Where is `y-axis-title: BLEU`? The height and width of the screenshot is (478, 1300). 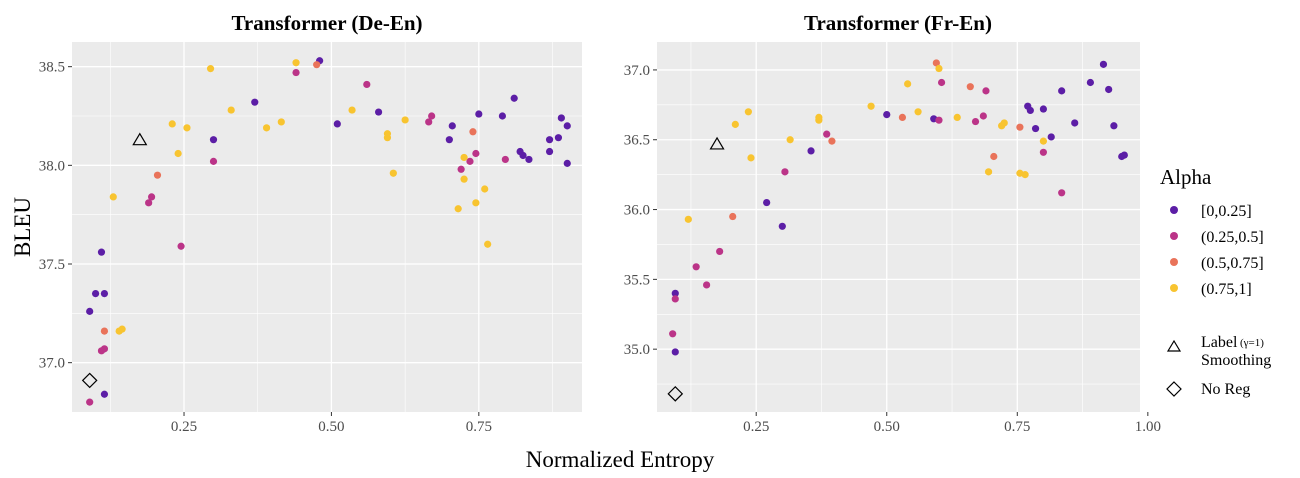
y-axis-title: BLEU is located at coordinates (22, 227).